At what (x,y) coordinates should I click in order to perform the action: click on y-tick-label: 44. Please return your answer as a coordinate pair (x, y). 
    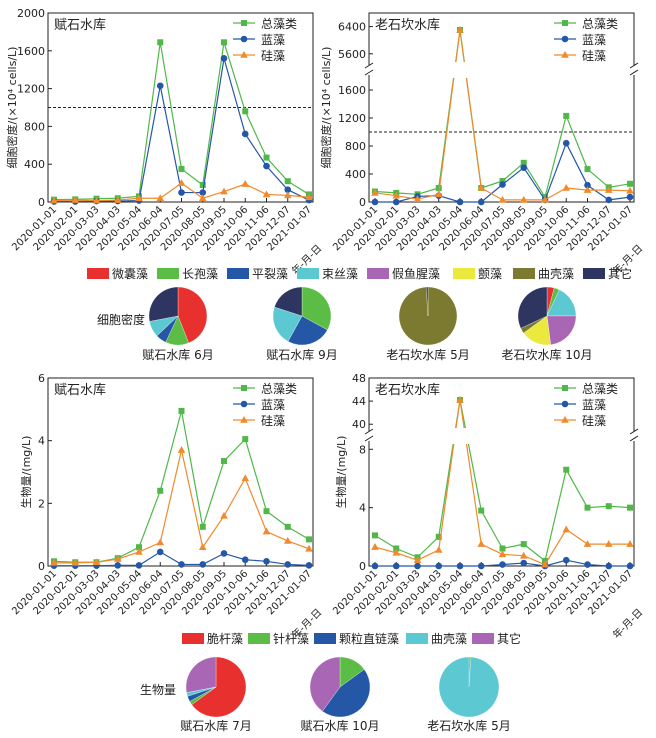
    Looking at the image, I should click on (359, 401).